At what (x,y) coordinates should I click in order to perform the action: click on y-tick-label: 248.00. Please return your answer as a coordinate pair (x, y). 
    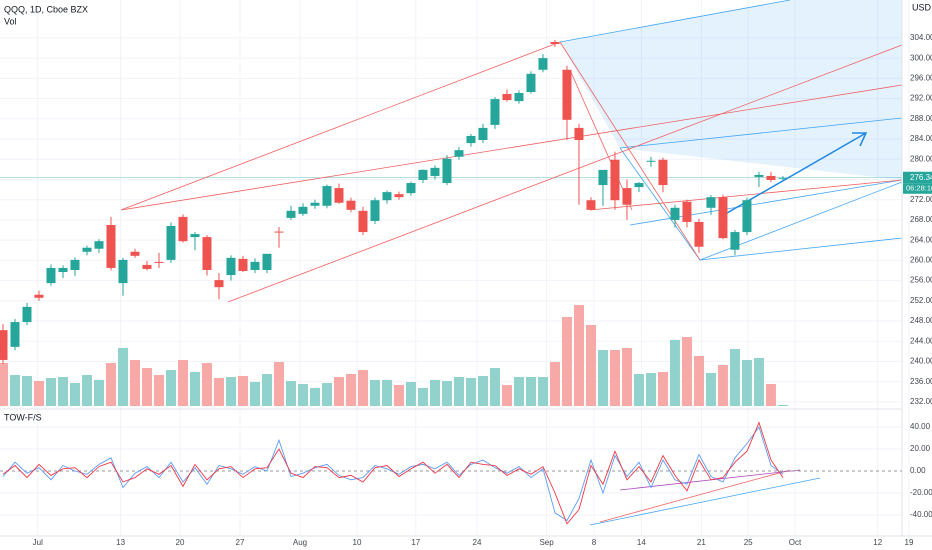
    Looking at the image, I should click on (921, 320).